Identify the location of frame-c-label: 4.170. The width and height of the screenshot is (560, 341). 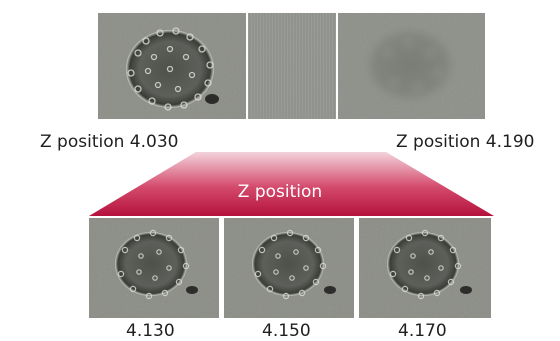
(422, 331).